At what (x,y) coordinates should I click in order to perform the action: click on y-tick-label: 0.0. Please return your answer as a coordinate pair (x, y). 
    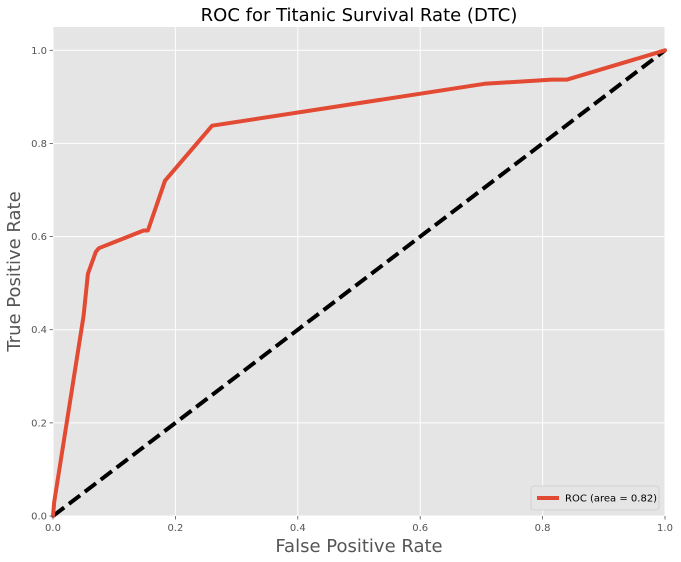
    Looking at the image, I should click on (39, 517).